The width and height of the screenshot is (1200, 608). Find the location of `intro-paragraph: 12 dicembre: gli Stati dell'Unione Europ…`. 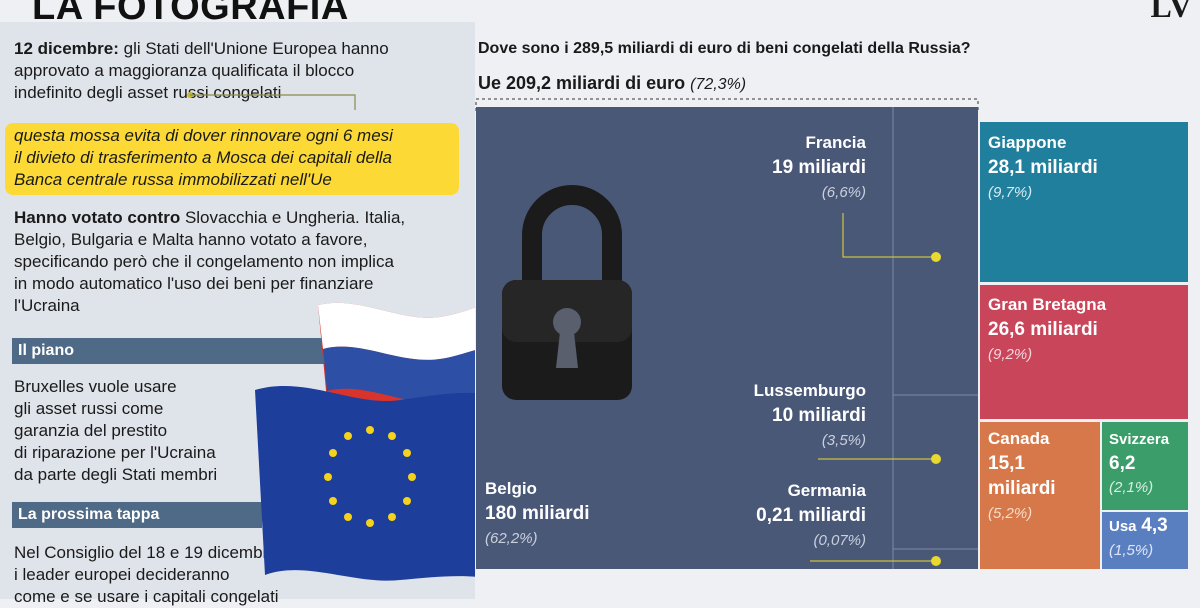

intro-paragraph: 12 dicembre: gli Stati dell'Unione Europ… is located at coordinates (201, 71).